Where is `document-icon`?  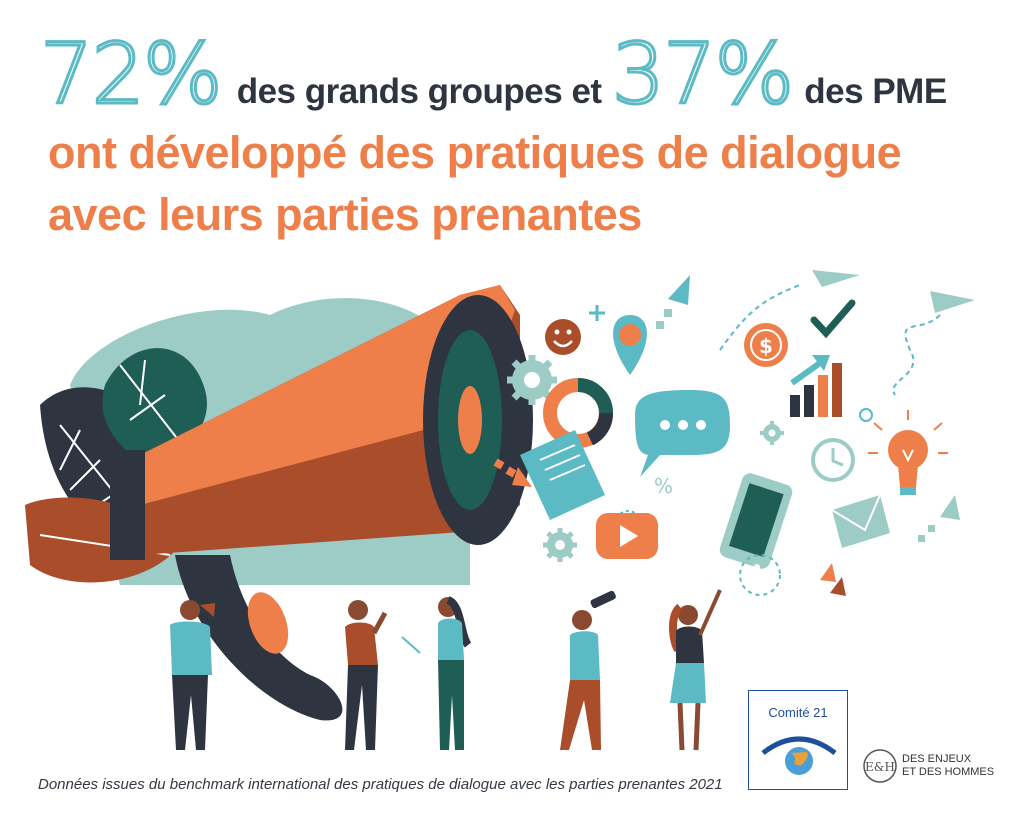
document-icon is located at coordinates (562, 475).